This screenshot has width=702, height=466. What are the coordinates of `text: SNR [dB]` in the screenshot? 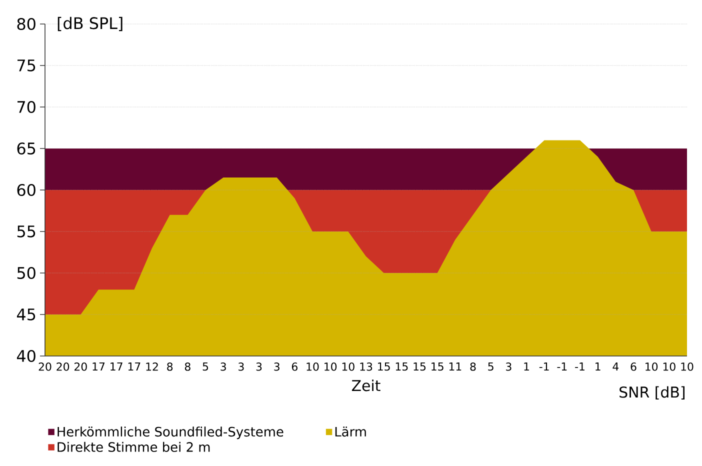 It's located at (652, 393).